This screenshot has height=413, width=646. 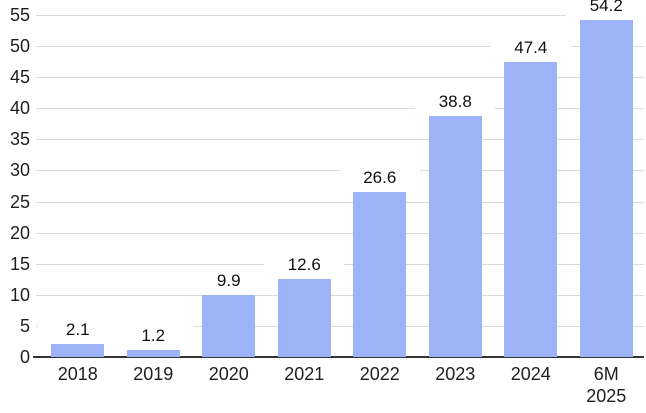 I want to click on bar-value-label: 54.2, so click(x=606, y=8).